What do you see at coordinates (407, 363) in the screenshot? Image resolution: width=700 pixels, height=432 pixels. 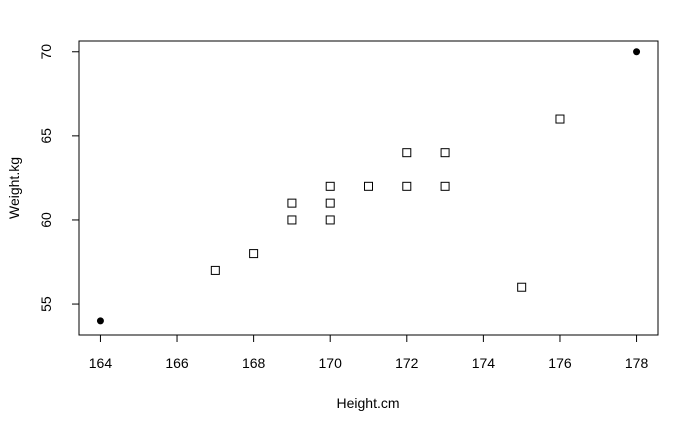 I see `x-tick-label: 172` at bounding box center [407, 363].